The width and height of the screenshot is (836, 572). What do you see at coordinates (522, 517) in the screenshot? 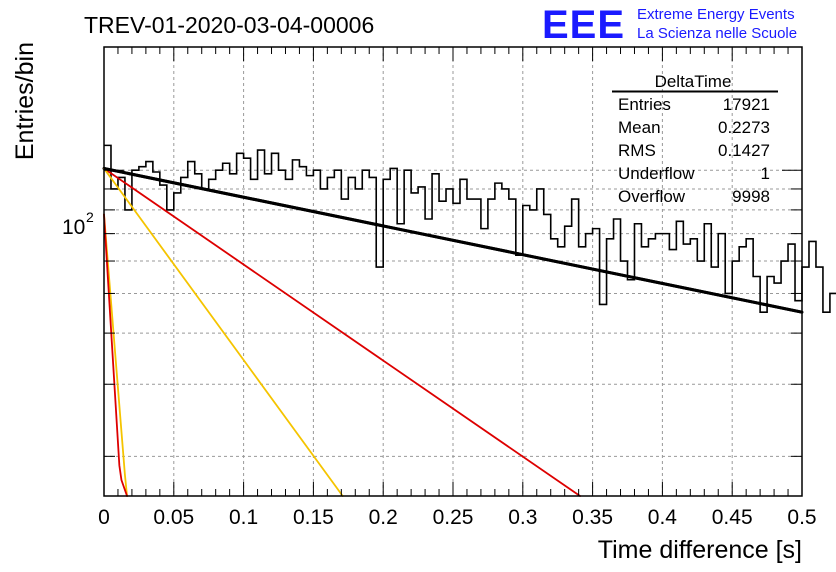
I see `x-tick-label: 0.3` at bounding box center [522, 517].